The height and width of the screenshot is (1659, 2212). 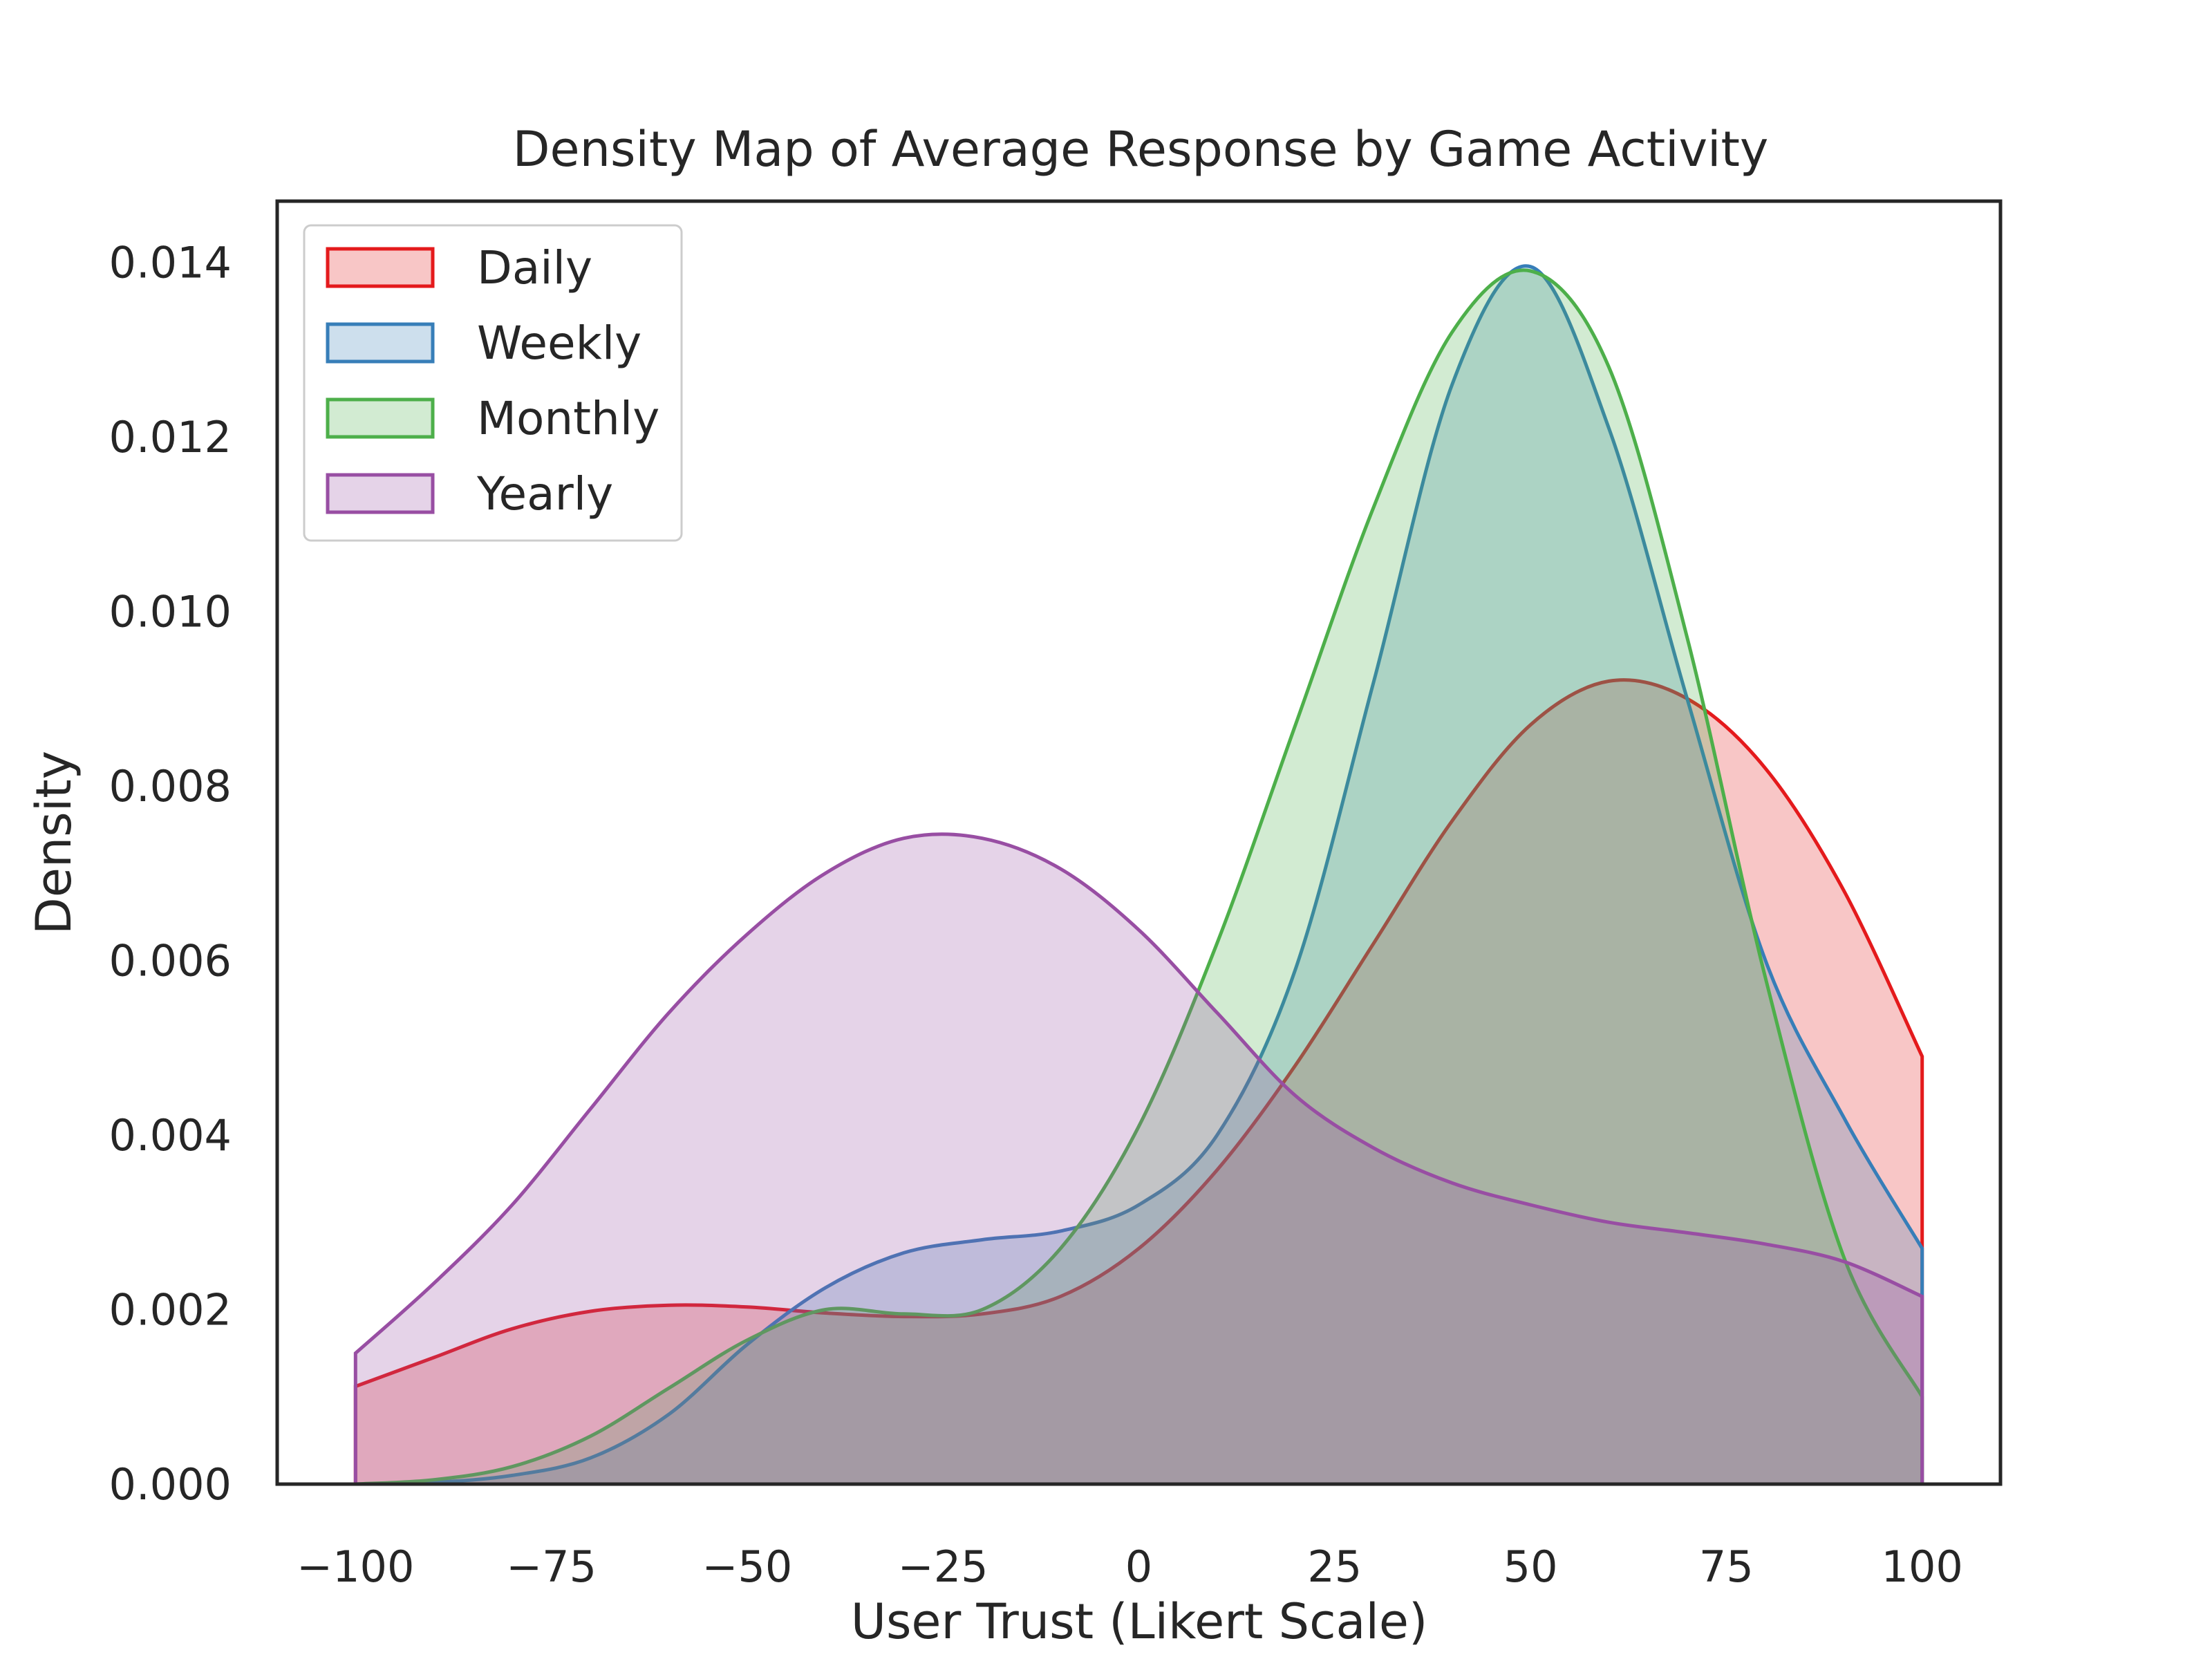 I want to click on legend-label-yearly: Yearly, so click(x=544, y=494).